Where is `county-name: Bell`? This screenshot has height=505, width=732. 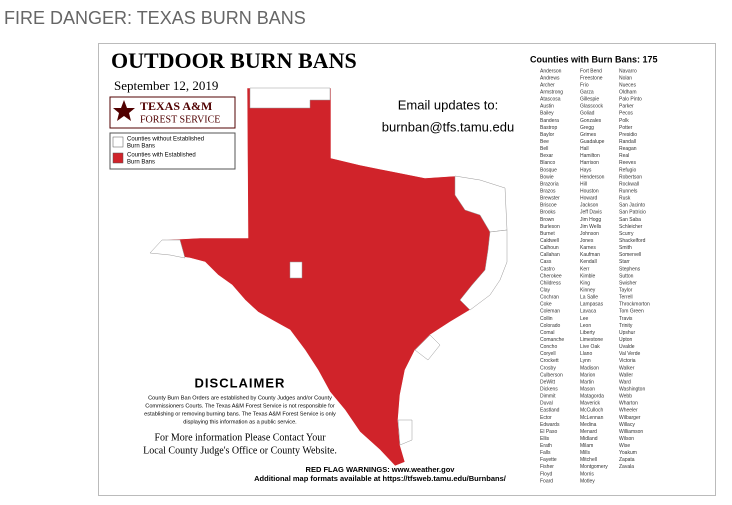
county-name: Bell is located at coordinates (544, 149).